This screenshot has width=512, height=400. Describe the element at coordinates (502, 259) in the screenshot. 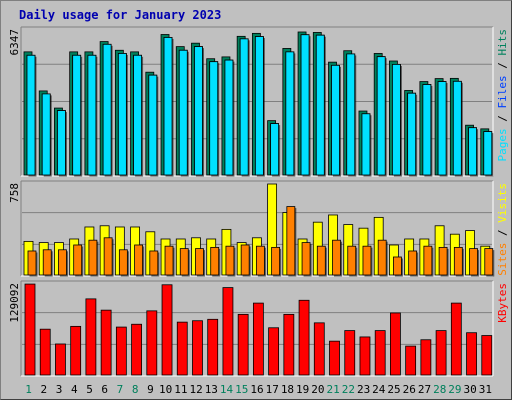

I see `visits-legend-sites: Sites` at that location.